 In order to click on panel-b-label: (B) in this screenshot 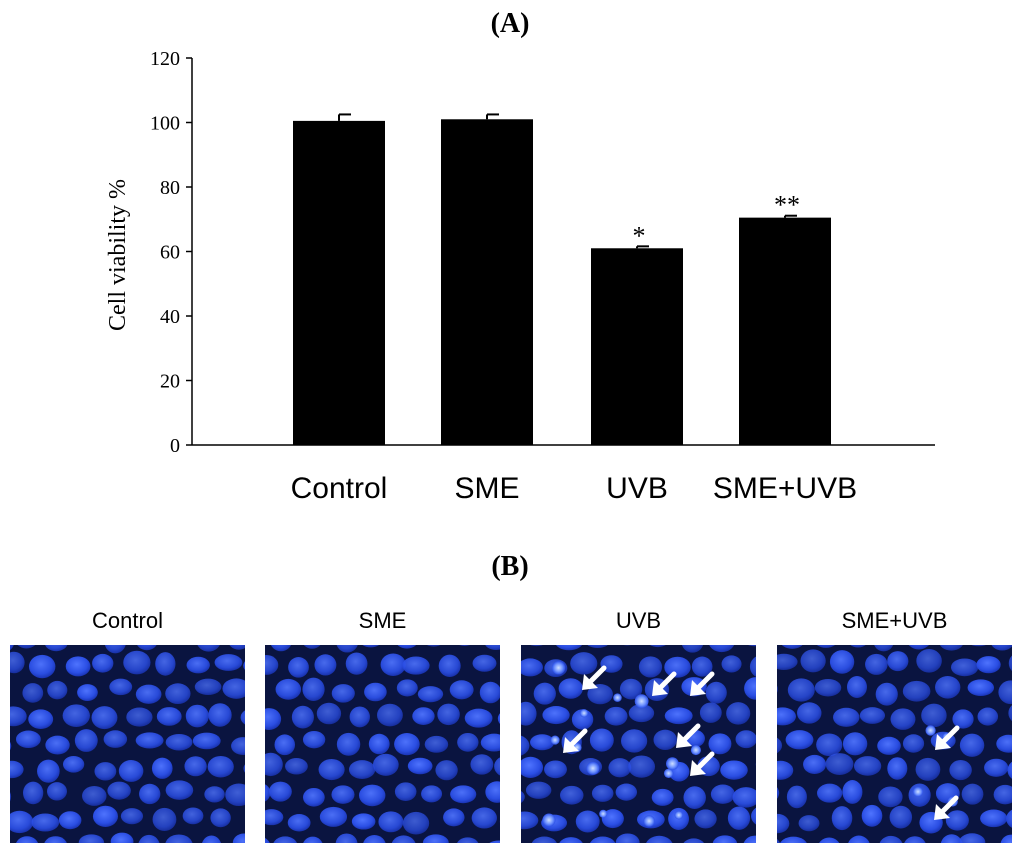, I will do `click(509, 566)`.